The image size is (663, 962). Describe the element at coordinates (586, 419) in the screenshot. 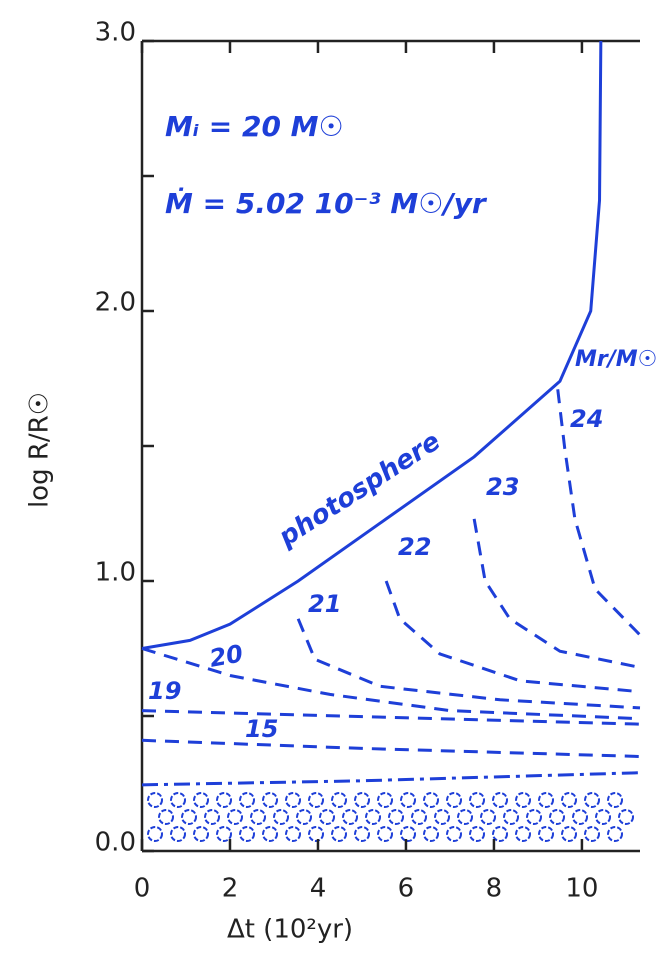

I see `series-label: 24` at that location.